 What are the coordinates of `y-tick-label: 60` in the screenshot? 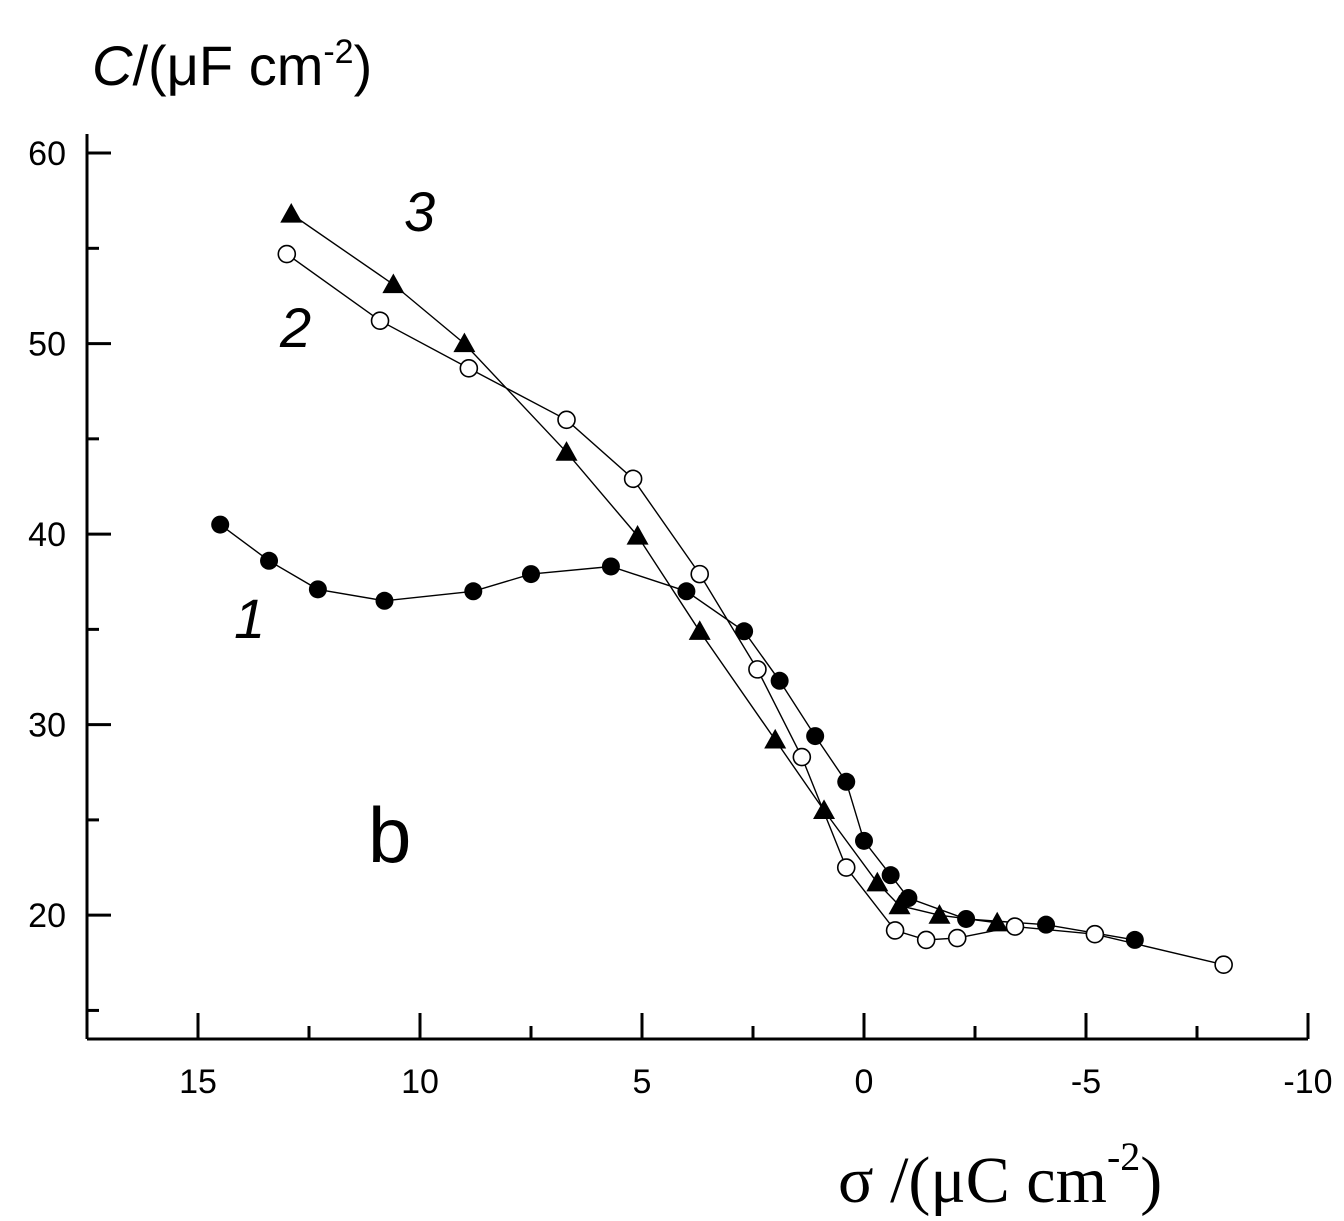 It's located at (47, 154).